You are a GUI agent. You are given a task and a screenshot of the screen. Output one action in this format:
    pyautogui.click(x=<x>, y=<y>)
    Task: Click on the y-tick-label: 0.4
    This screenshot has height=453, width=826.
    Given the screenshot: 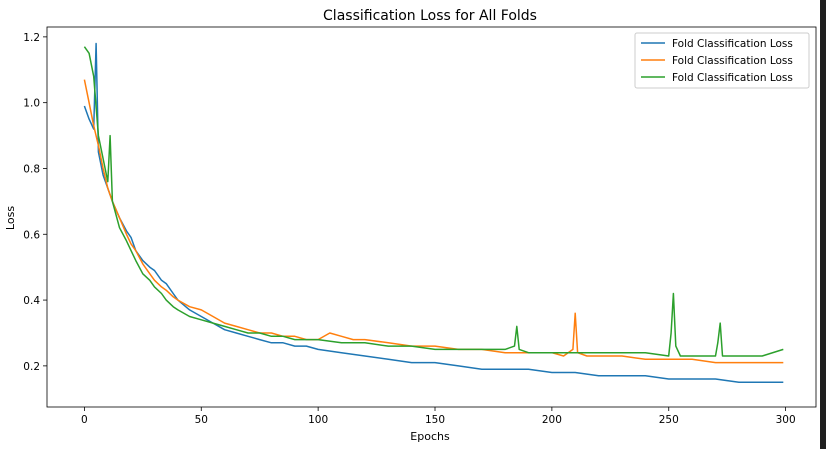 What is the action you would take?
    pyautogui.click(x=31, y=301)
    